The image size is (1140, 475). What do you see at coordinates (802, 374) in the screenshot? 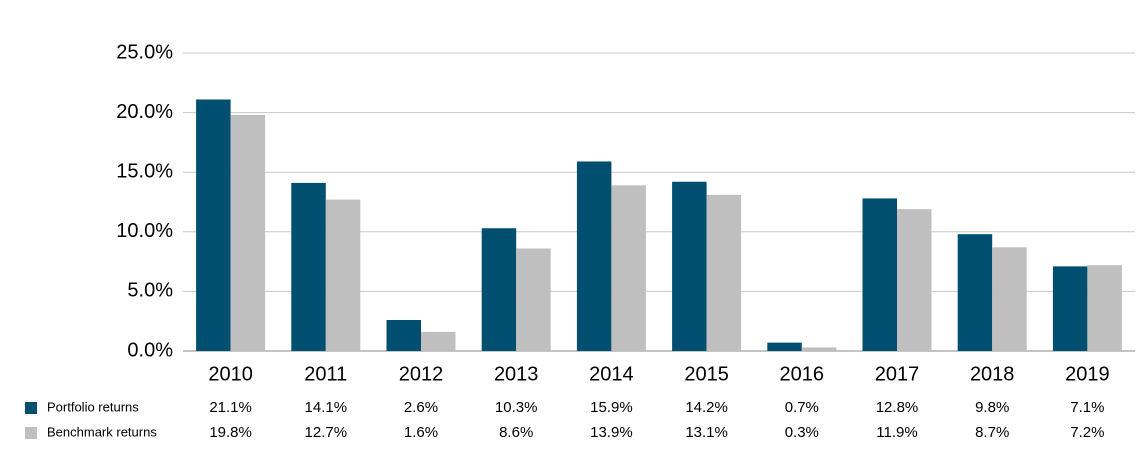
I see `x-tick-label: 2016` at bounding box center [802, 374].